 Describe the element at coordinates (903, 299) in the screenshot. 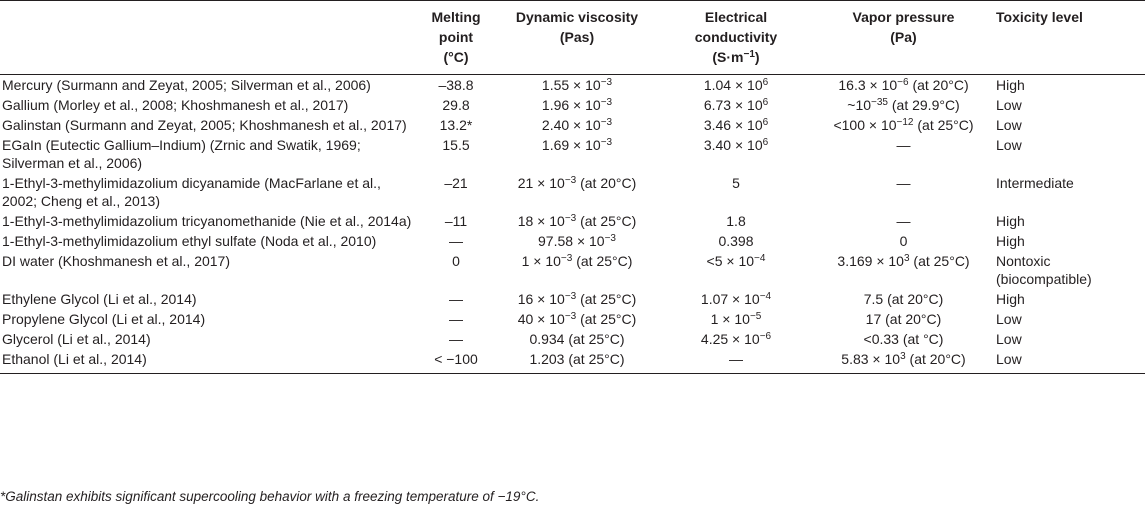

I see `vapor-pressure-cell: 7.5 (at 20°C)` at that location.